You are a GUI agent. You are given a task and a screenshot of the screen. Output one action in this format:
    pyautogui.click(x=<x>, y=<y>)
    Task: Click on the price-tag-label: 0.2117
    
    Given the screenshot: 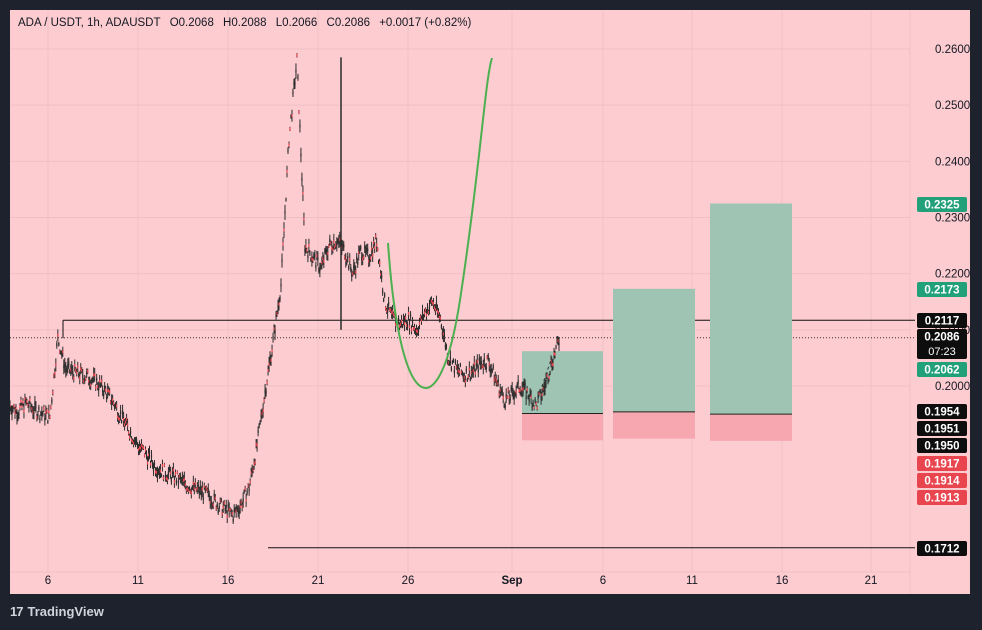 What is the action you would take?
    pyautogui.click(x=942, y=322)
    